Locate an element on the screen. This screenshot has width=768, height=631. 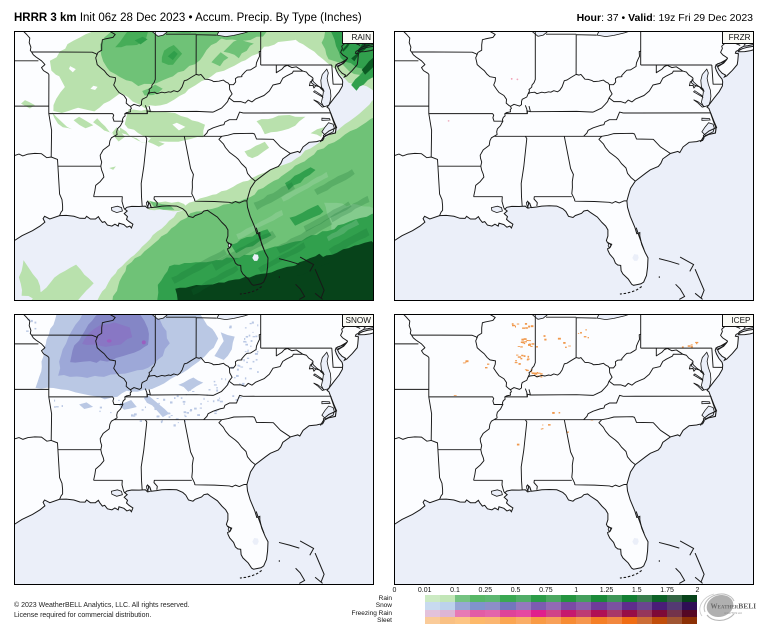
svg-text: WEATHERBELL is located at coordinates (734, 606).